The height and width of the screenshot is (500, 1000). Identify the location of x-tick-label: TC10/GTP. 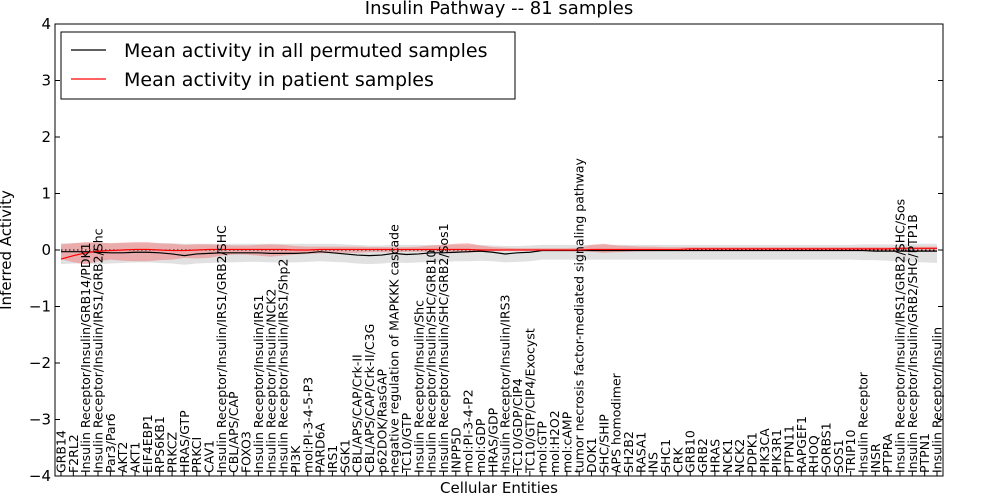
(406, 443).